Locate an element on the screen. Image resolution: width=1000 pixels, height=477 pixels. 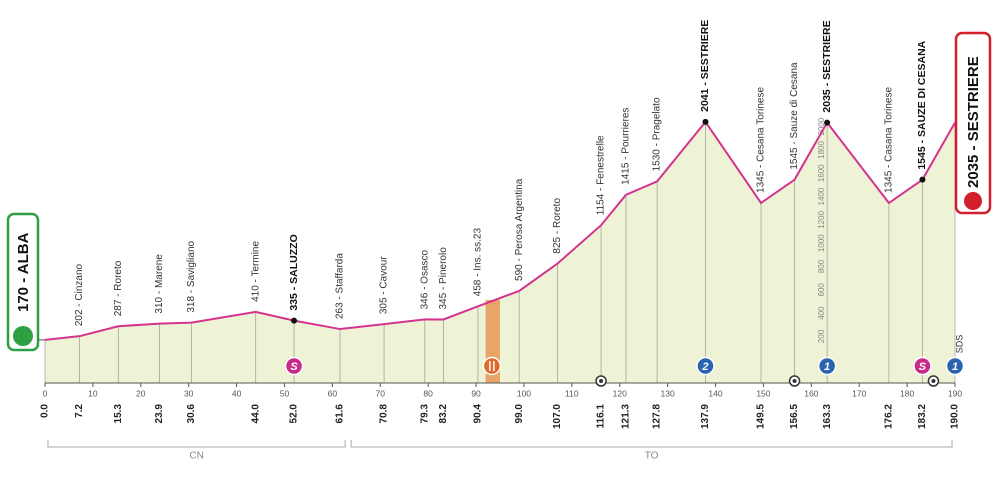
km-label: 52.0 is located at coordinates (294, 414).